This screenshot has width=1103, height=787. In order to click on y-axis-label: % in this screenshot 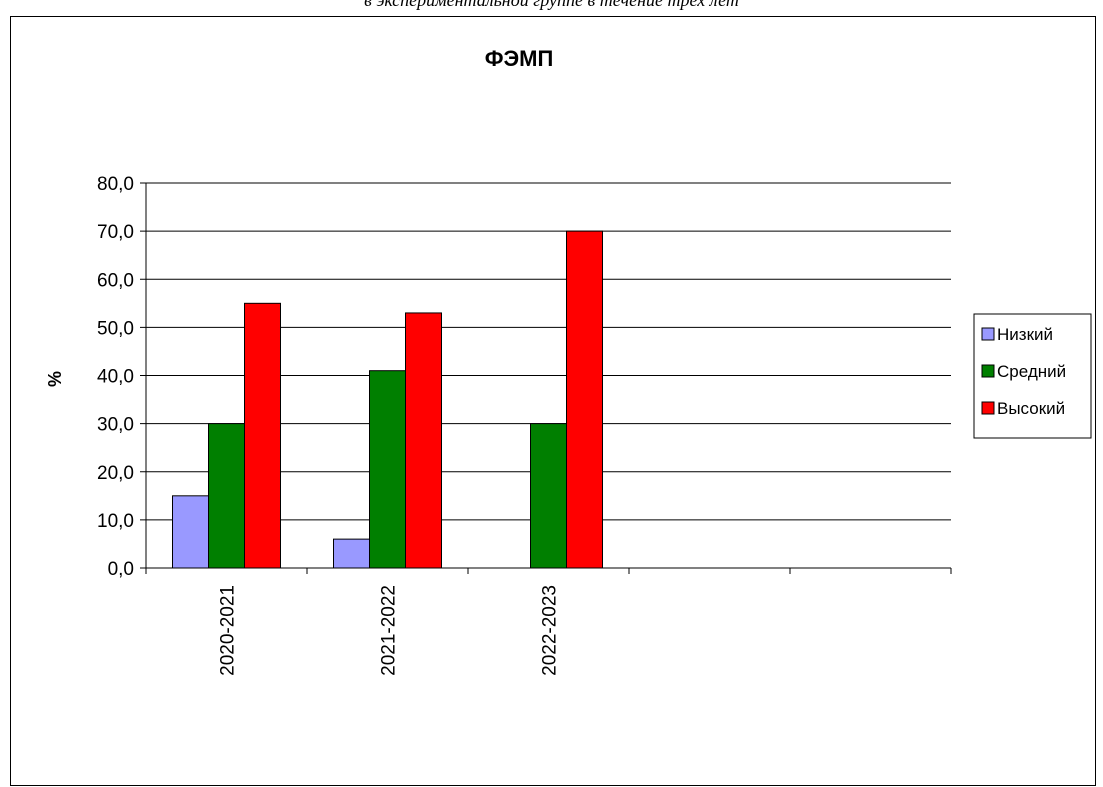, I will do `click(55, 379)`.